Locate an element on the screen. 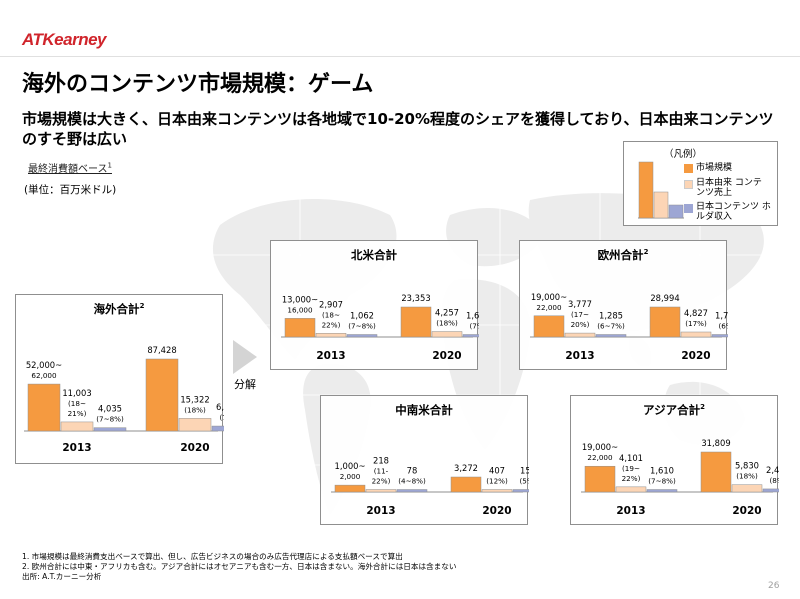  header-divider is located at coordinates (400, 56).